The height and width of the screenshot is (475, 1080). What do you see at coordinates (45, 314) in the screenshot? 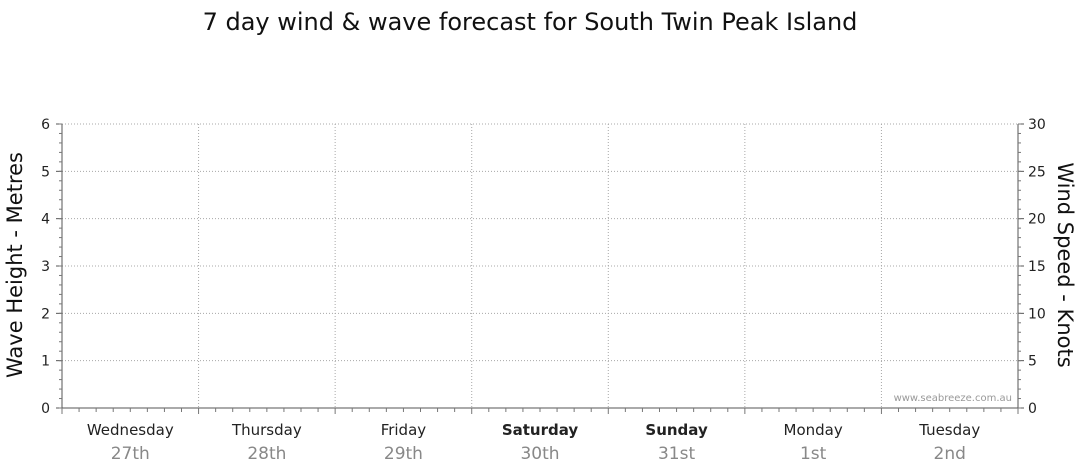
I see `left-tick-label: 2` at bounding box center [45, 314].